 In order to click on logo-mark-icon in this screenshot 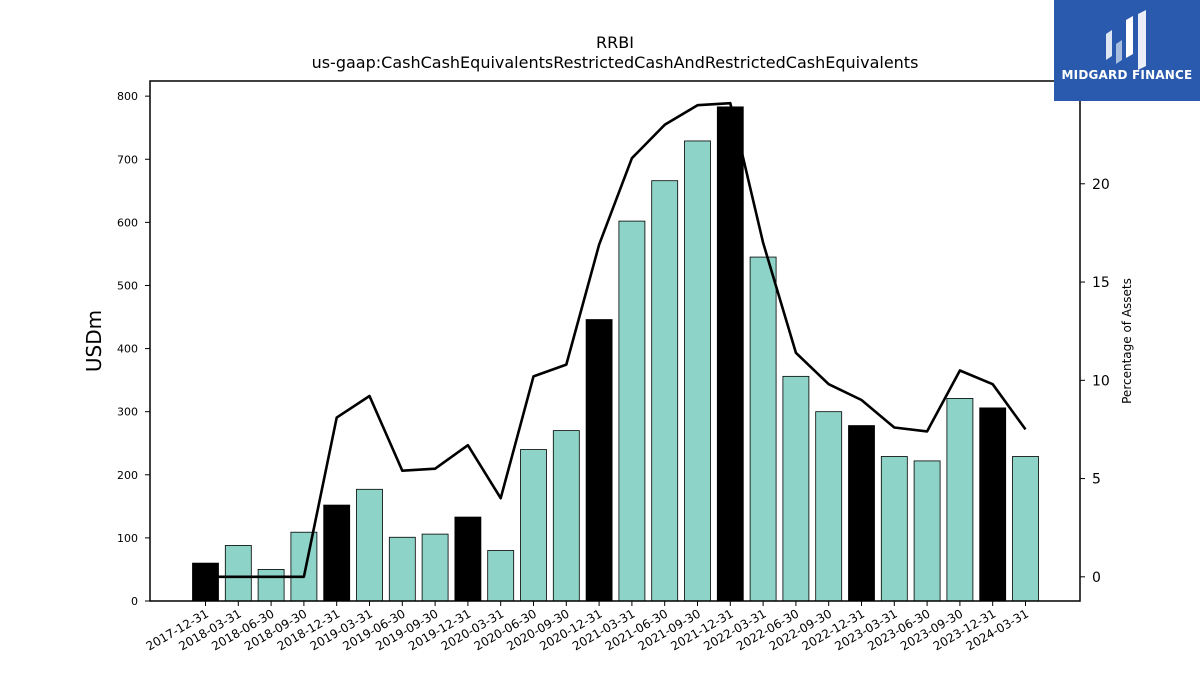, I will do `click(1126, 40)`.